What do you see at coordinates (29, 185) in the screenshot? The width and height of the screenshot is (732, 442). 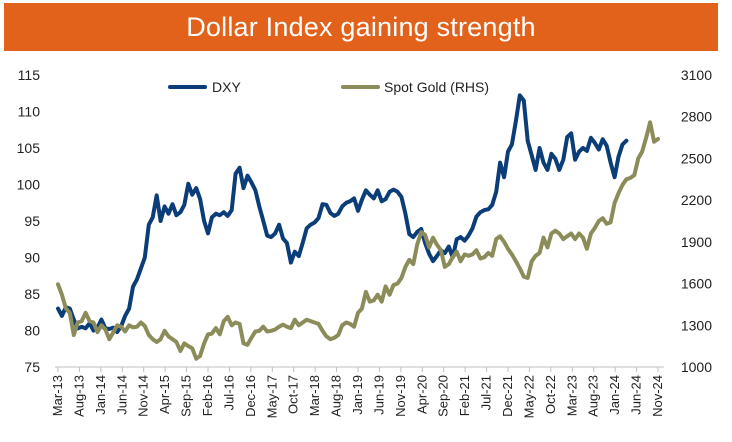 I see `y-left-tick-label: 100` at bounding box center [29, 185].